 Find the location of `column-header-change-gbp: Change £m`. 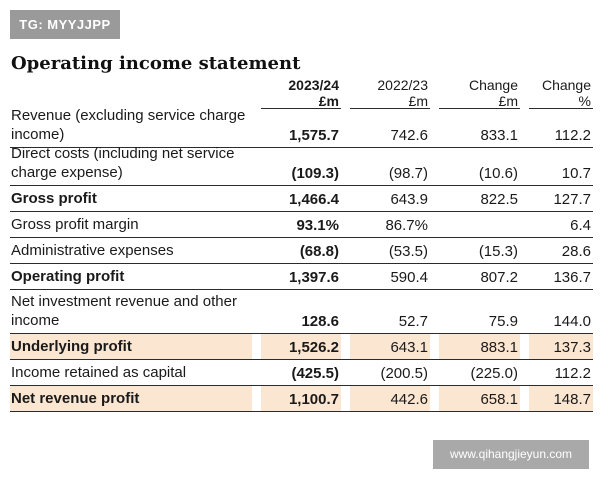

column-header-change-gbp: Change £m is located at coordinates (479, 92).